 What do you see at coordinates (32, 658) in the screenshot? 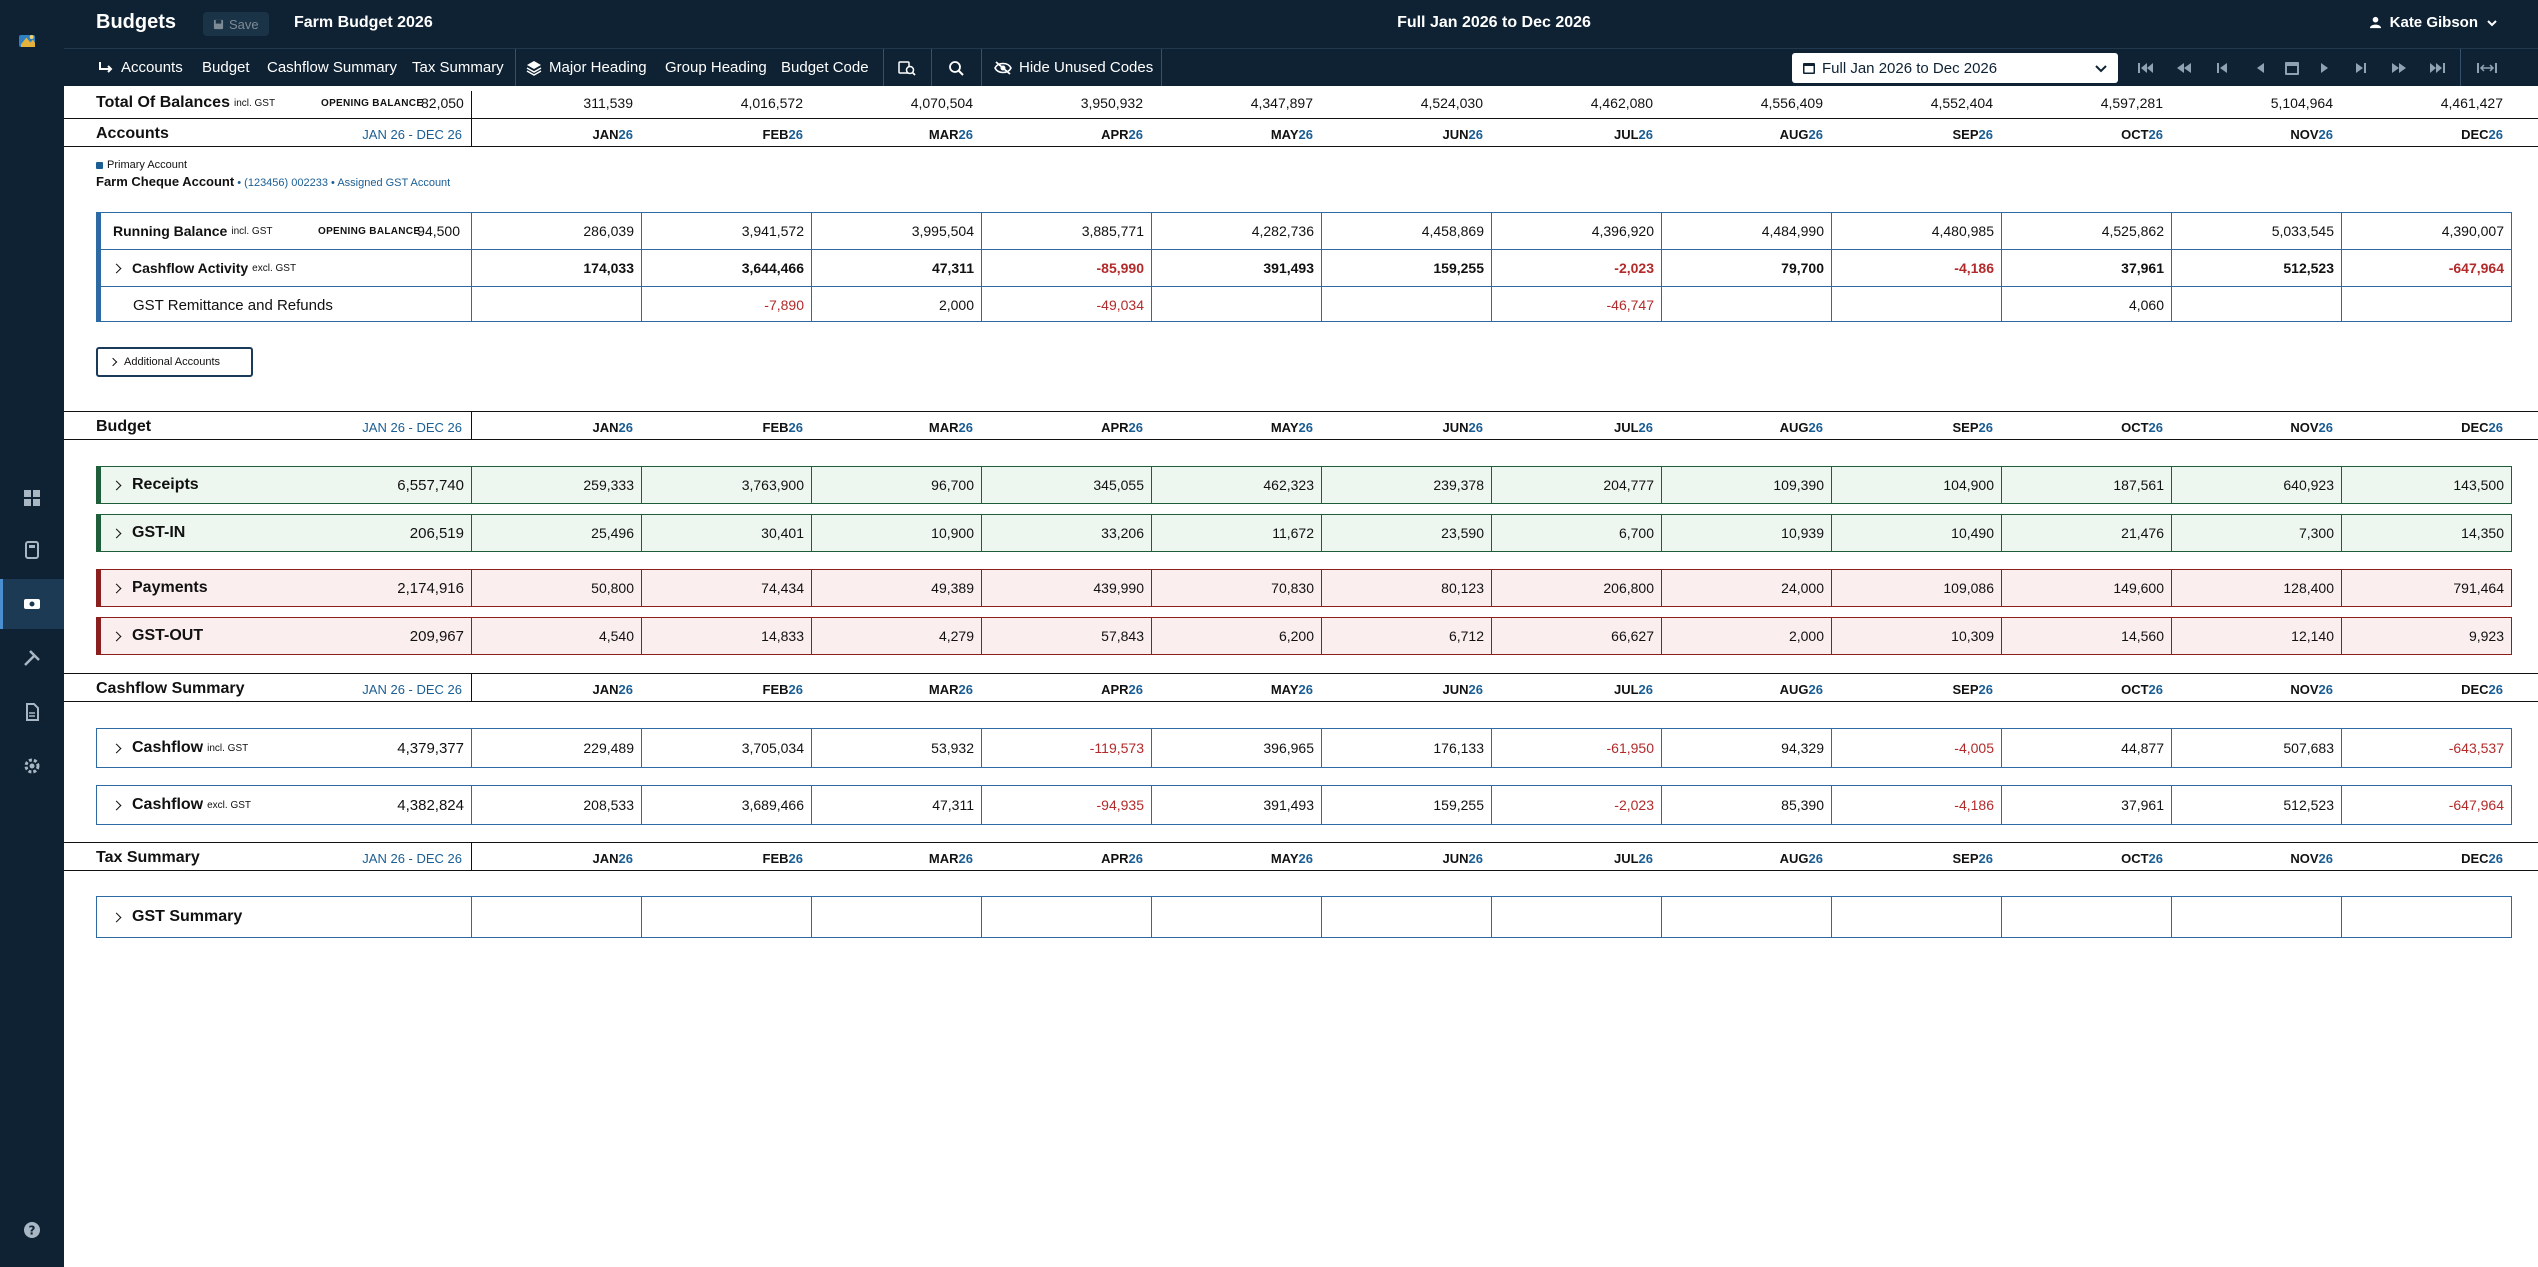
I see `tools-icon` at bounding box center [32, 658].